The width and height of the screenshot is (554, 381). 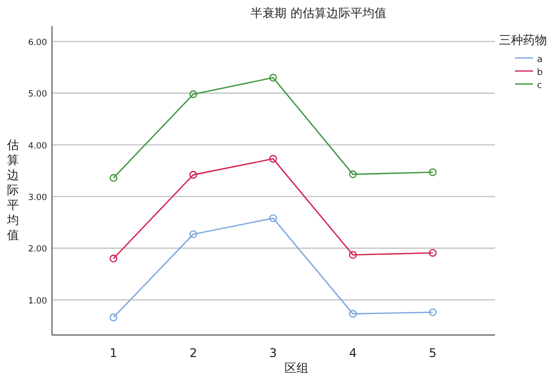 What do you see at coordinates (37, 198) in the screenshot?
I see `y-tick-label: 3.00` at bounding box center [37, 198].